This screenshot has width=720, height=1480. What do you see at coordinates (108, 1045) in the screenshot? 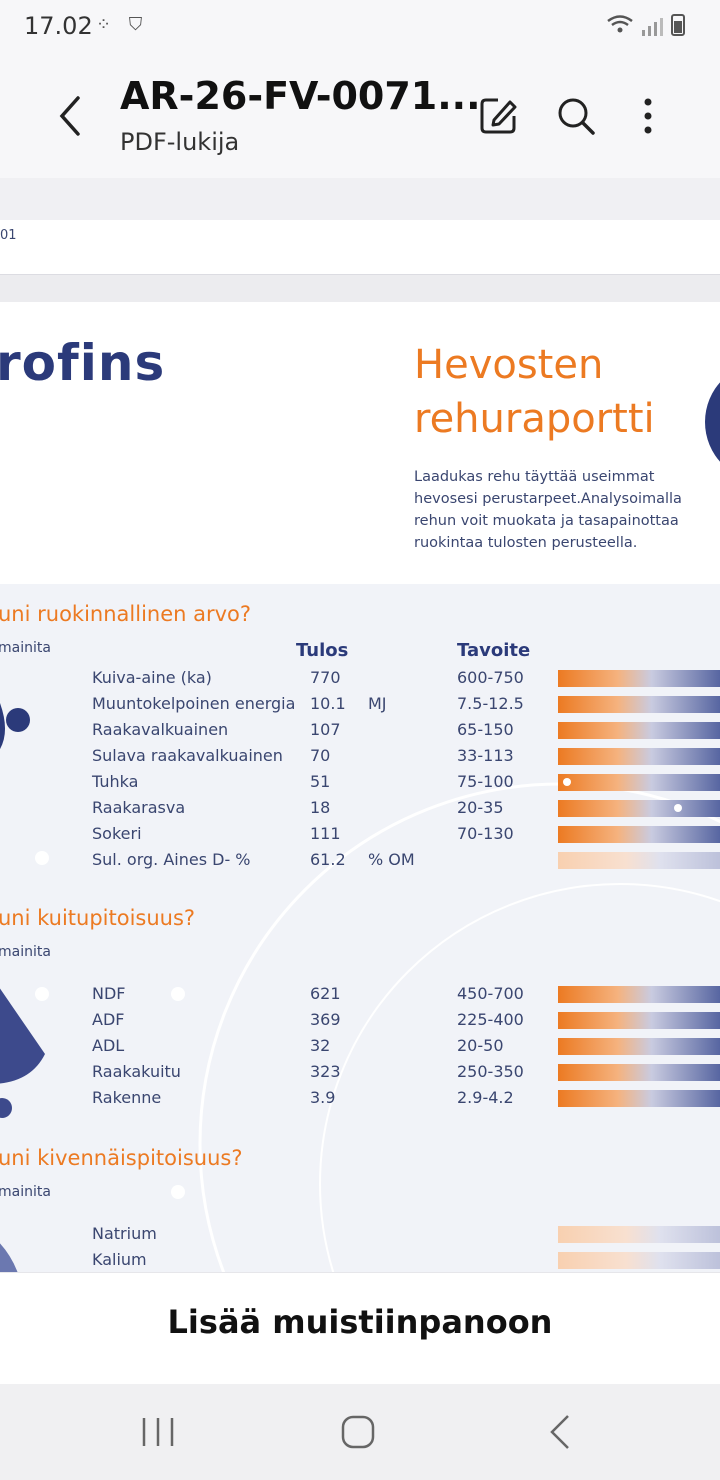
I see `row-label: ADL` at bounding box center [108, 1045].